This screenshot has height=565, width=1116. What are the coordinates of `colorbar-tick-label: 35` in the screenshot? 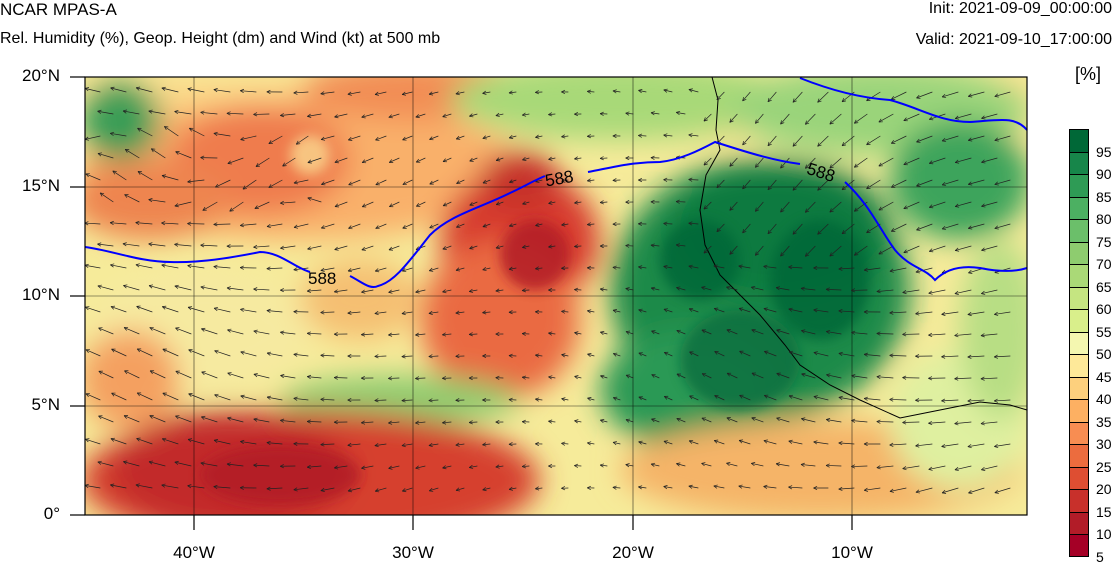 It's located at (1104, 422).